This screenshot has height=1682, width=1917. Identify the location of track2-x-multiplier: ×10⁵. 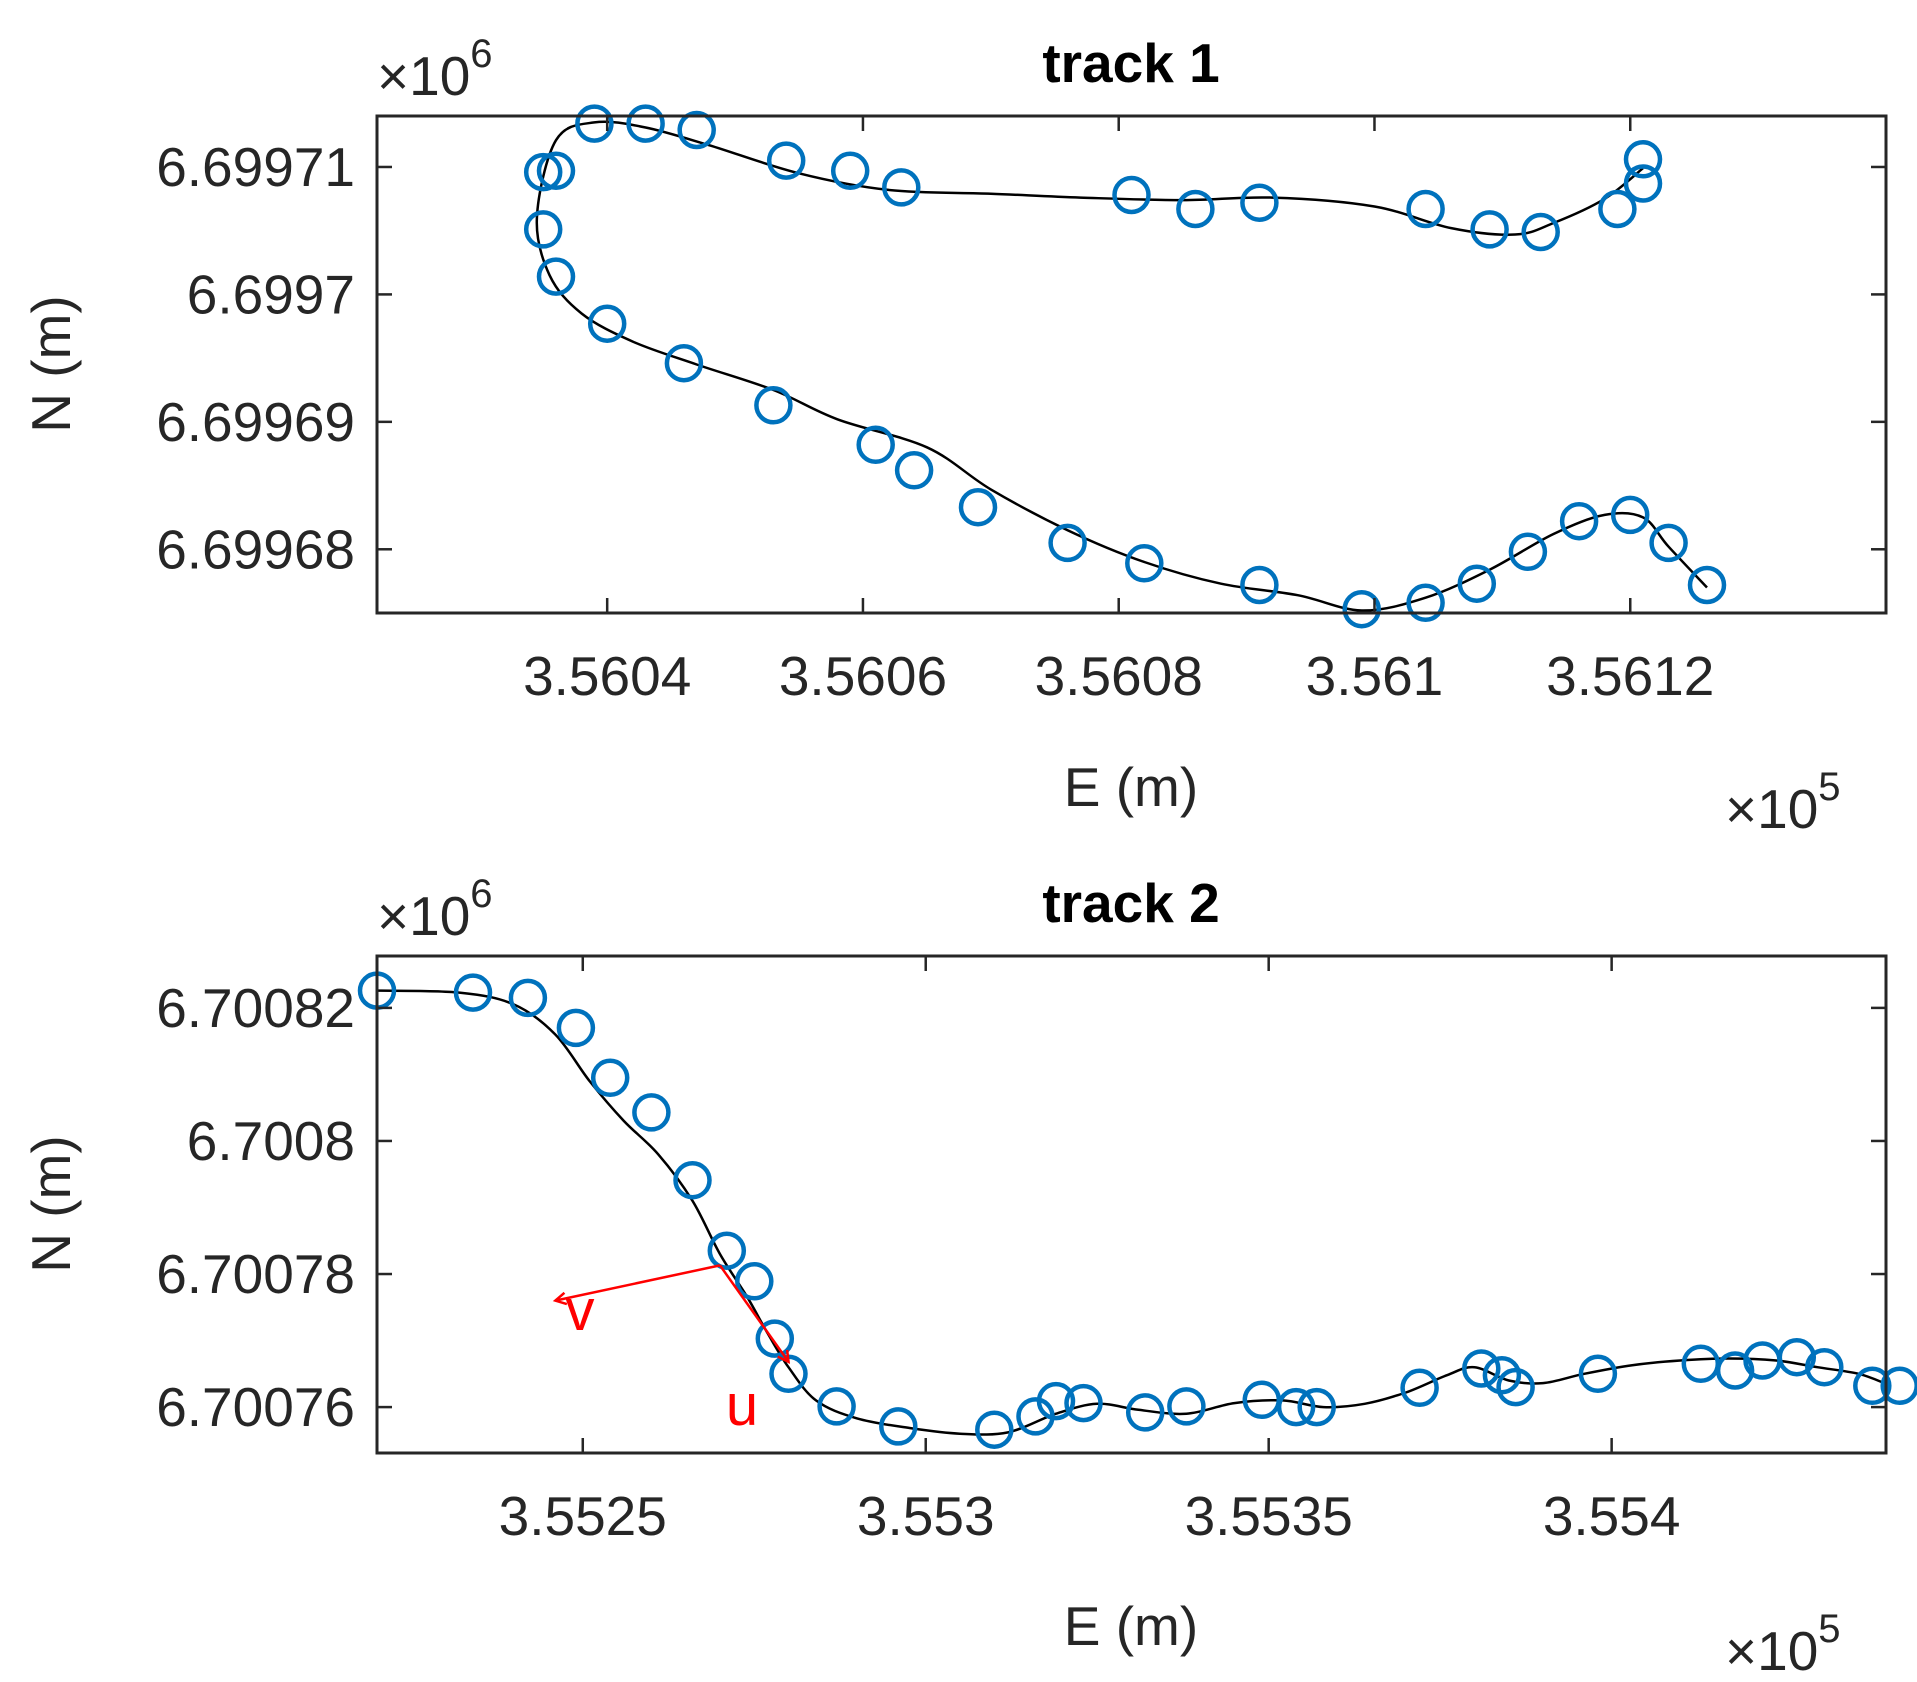
(1783, 1644).